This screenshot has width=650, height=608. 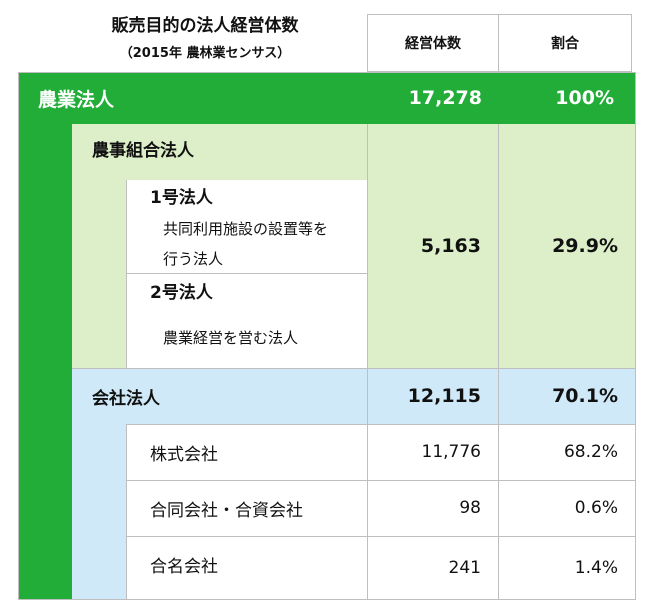 I want to click on count-kabushiki: 11,776, so click(x=433, y=452).